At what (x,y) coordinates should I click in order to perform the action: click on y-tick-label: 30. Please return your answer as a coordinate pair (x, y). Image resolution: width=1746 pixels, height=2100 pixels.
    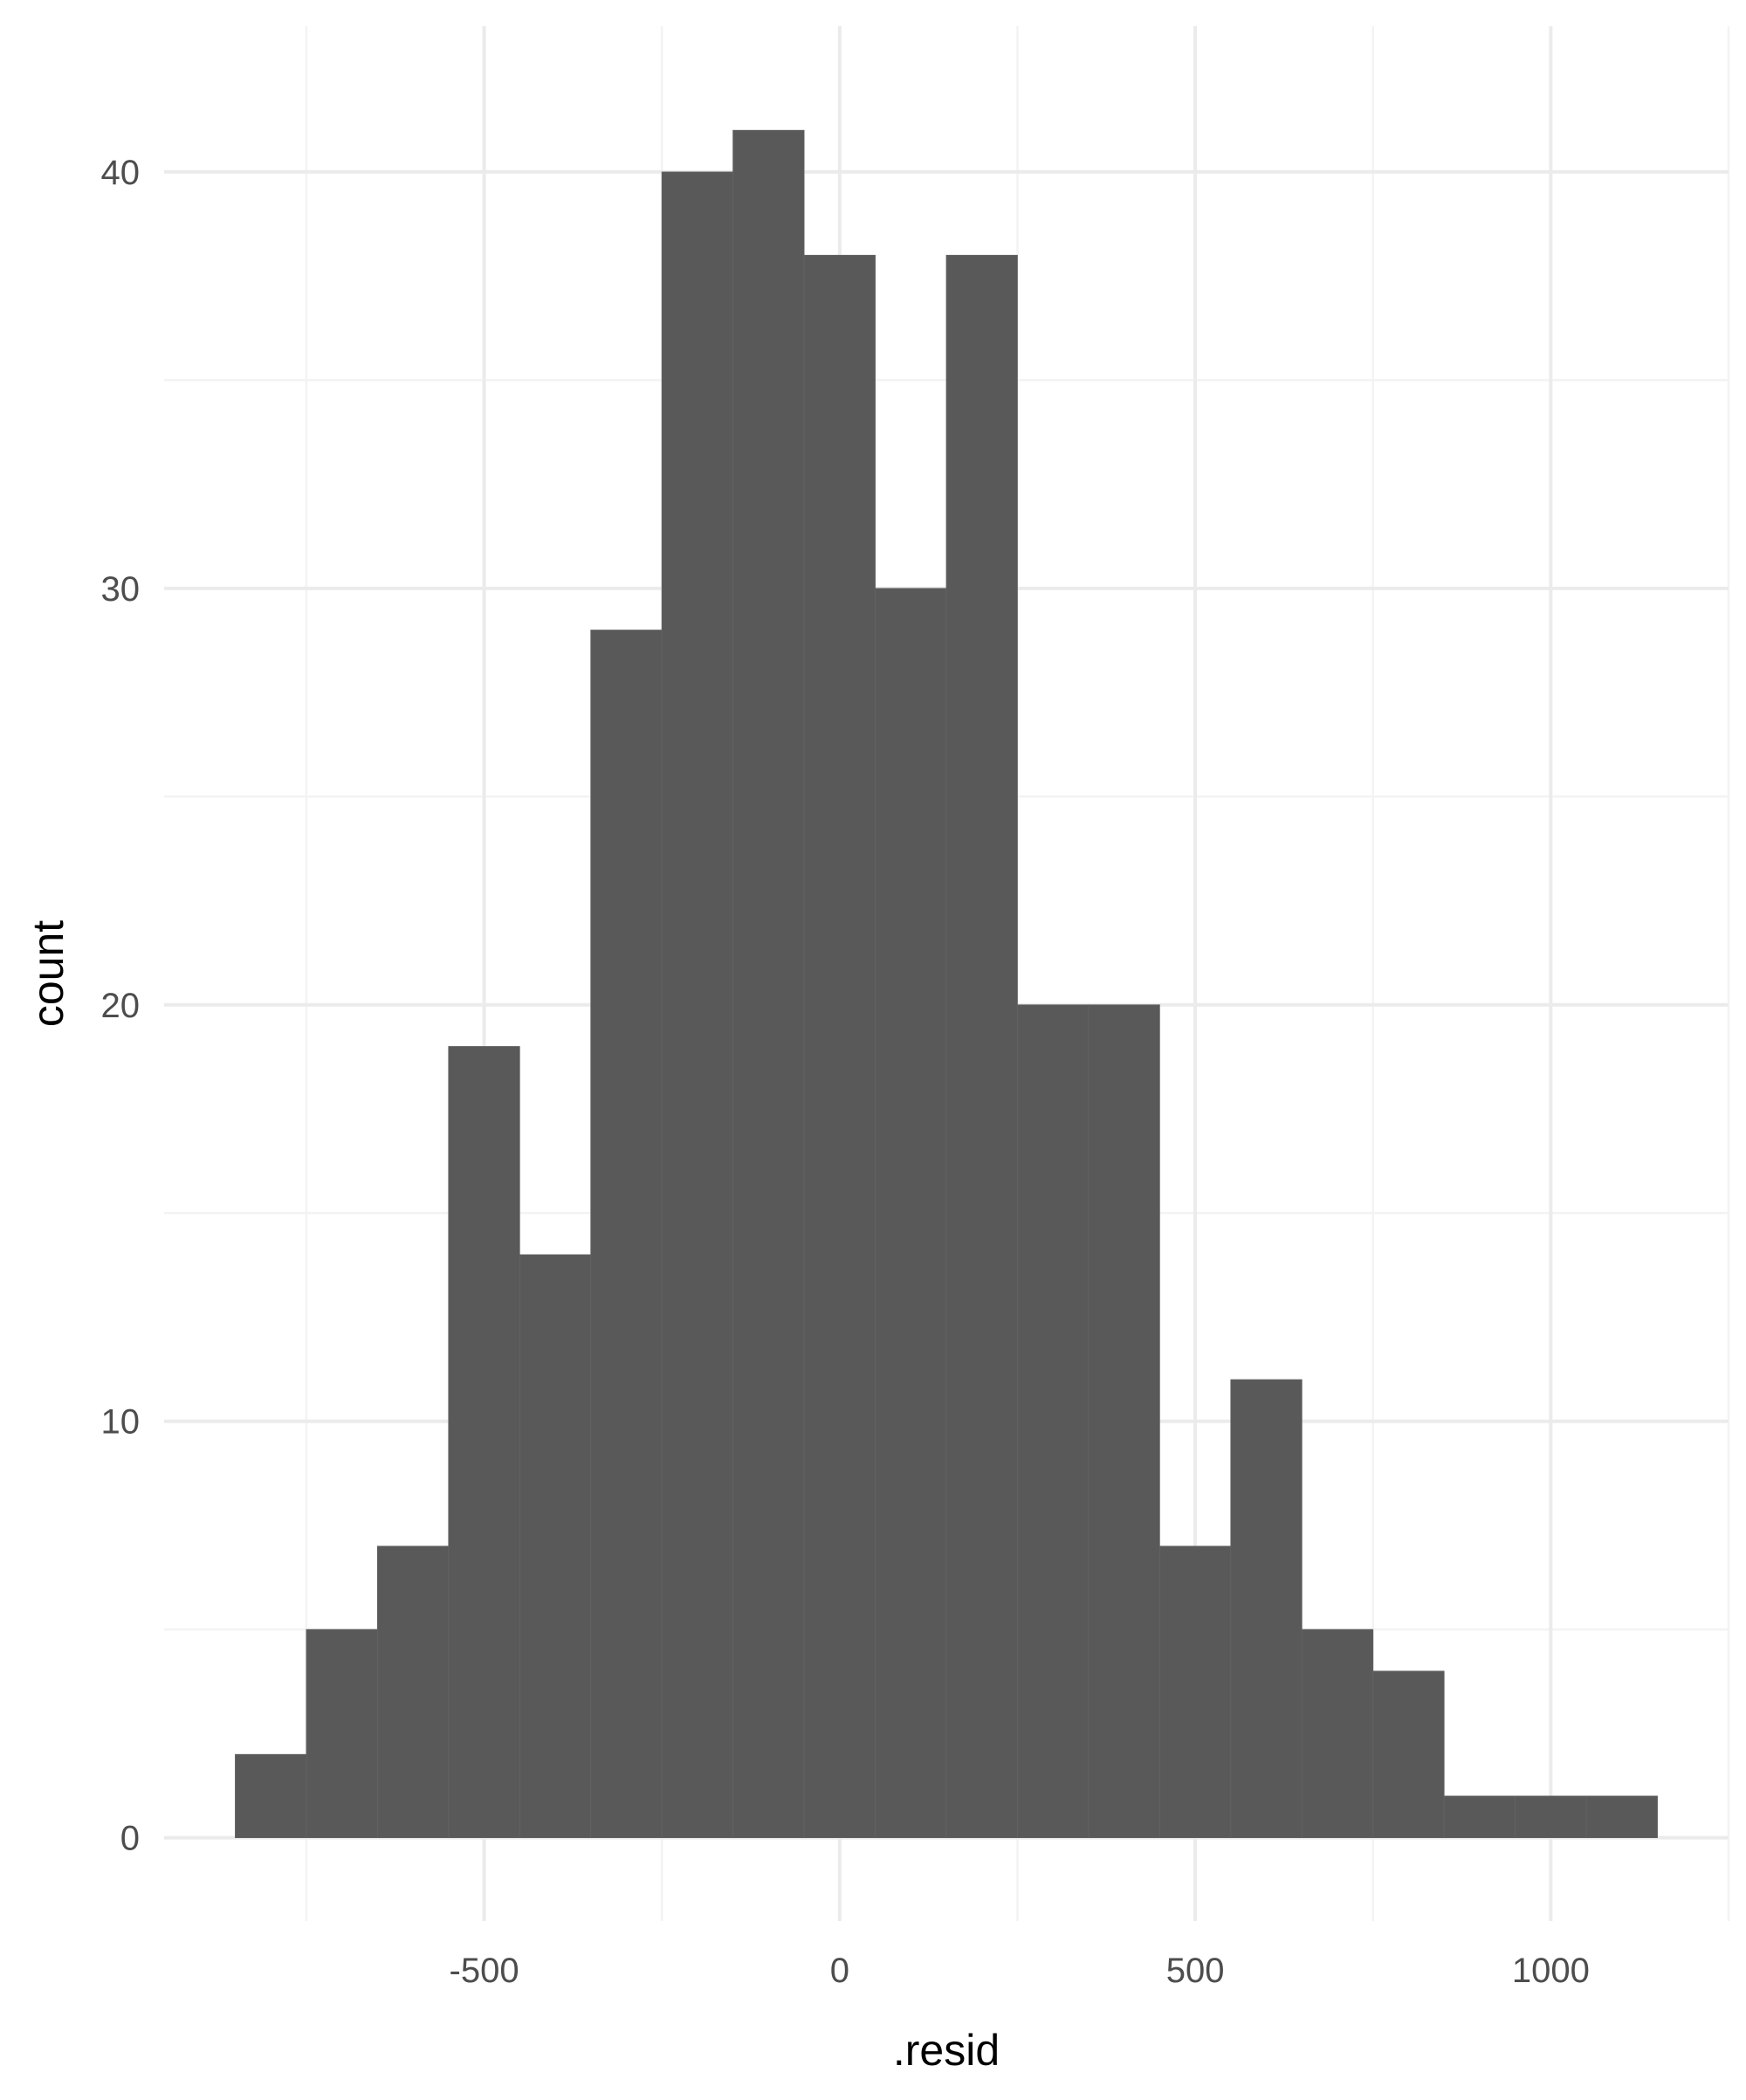
    Looking at the image, I should click on (121, 589).